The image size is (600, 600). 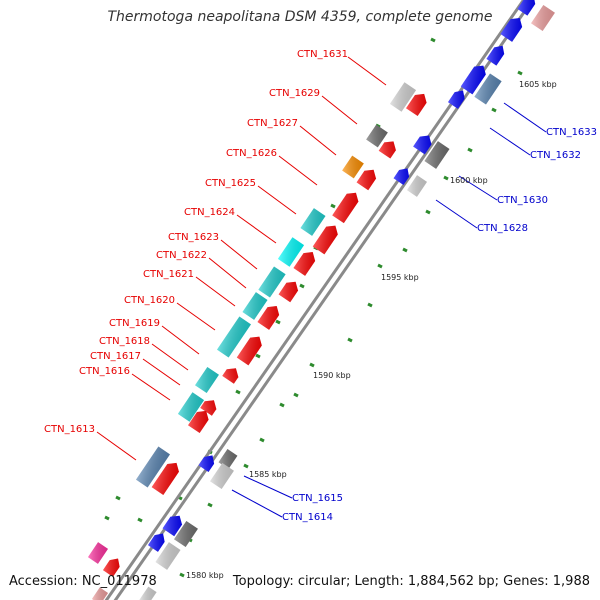 I want to click on accession-text: Accession: NC_011978, so click(x=83, y=581).